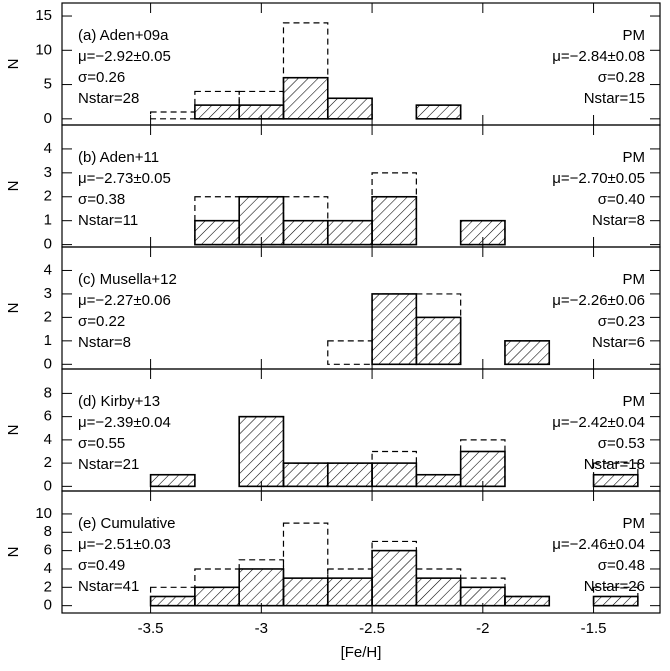  Describe the element at coordinates (621, 565) in the screenshot. I see `annotation: σ=0.48` at that location.